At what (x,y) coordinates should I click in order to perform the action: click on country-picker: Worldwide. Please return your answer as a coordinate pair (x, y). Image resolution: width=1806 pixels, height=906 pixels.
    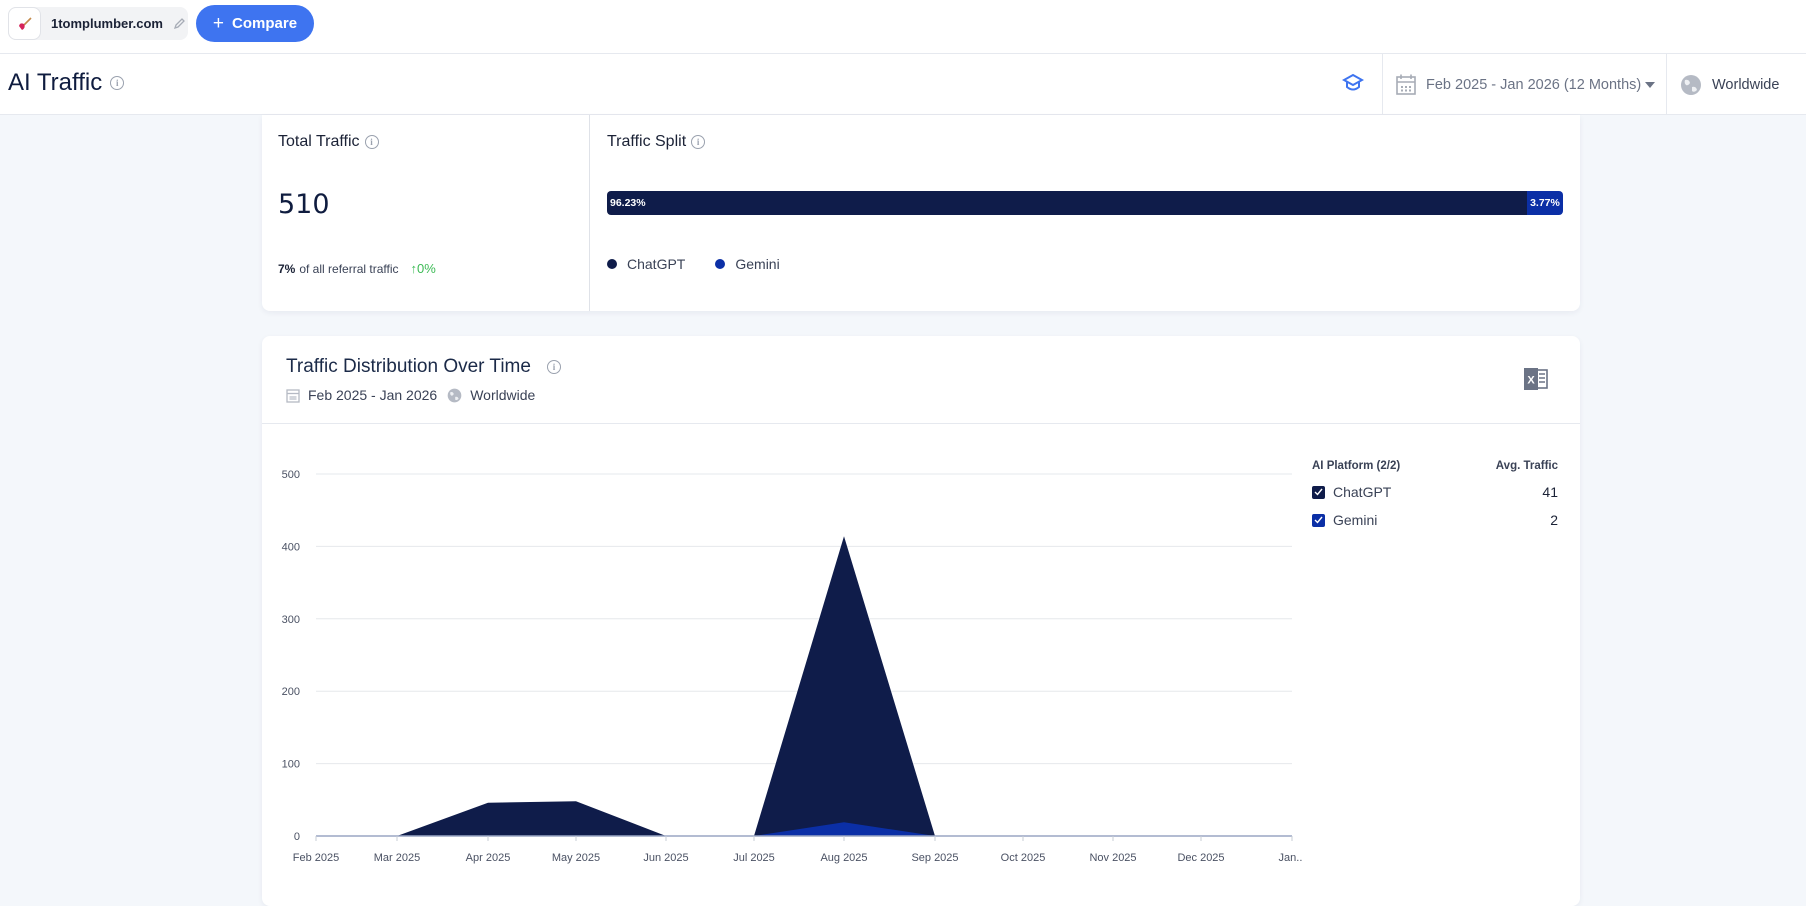
    Looking at the image, I should click on (1729, 84).